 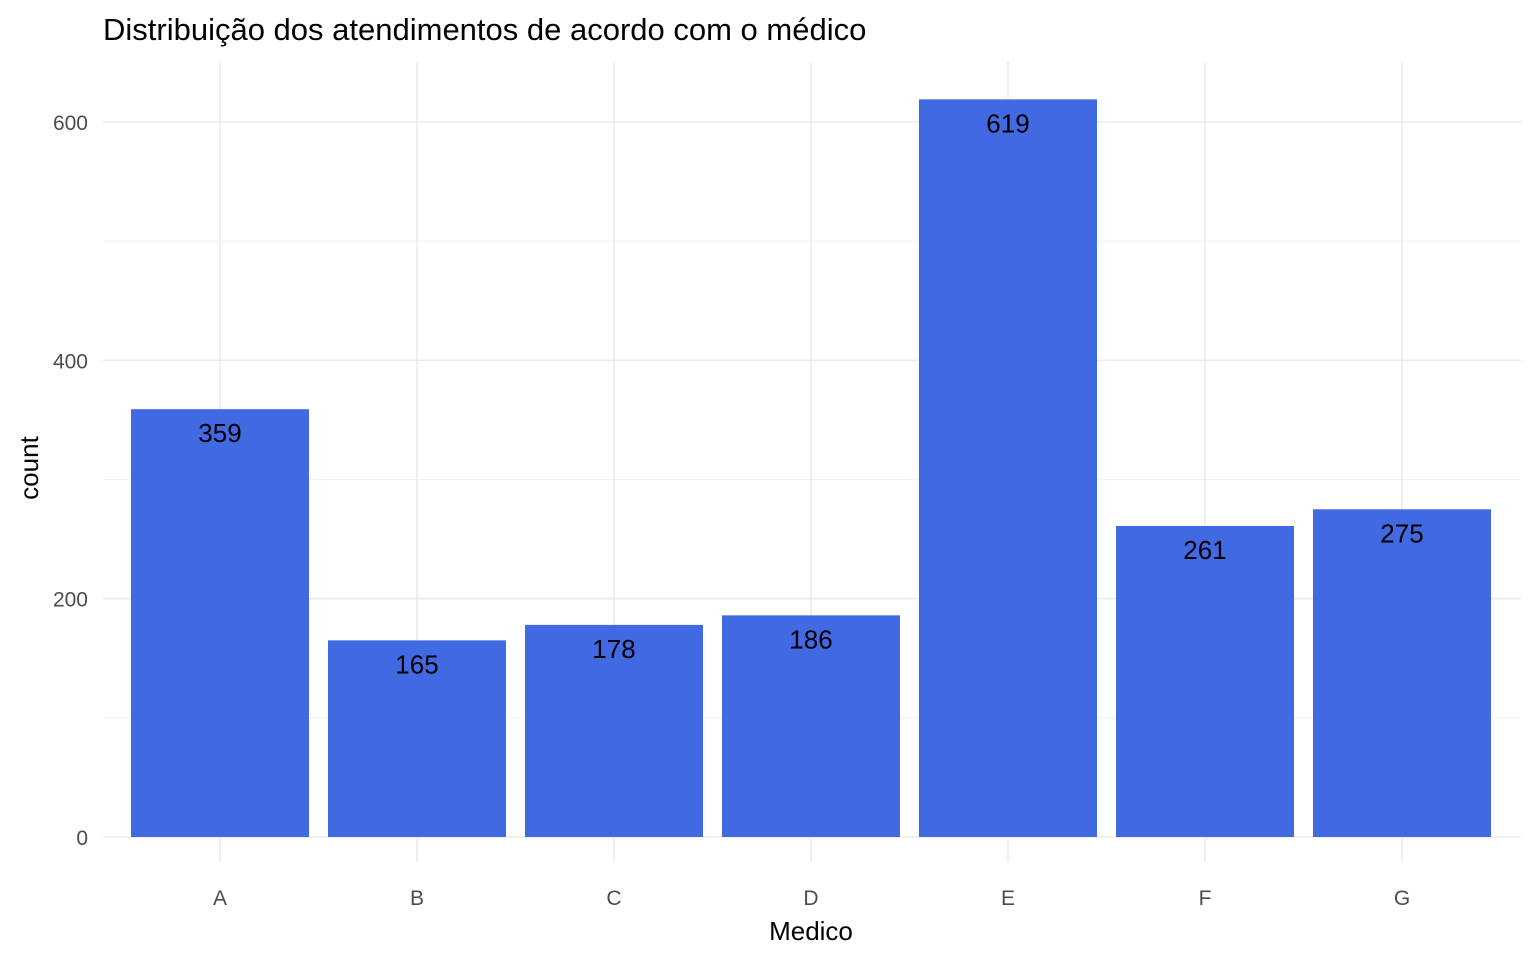 I want to click on data-label-G: 275, so click(x=1401, y=533).